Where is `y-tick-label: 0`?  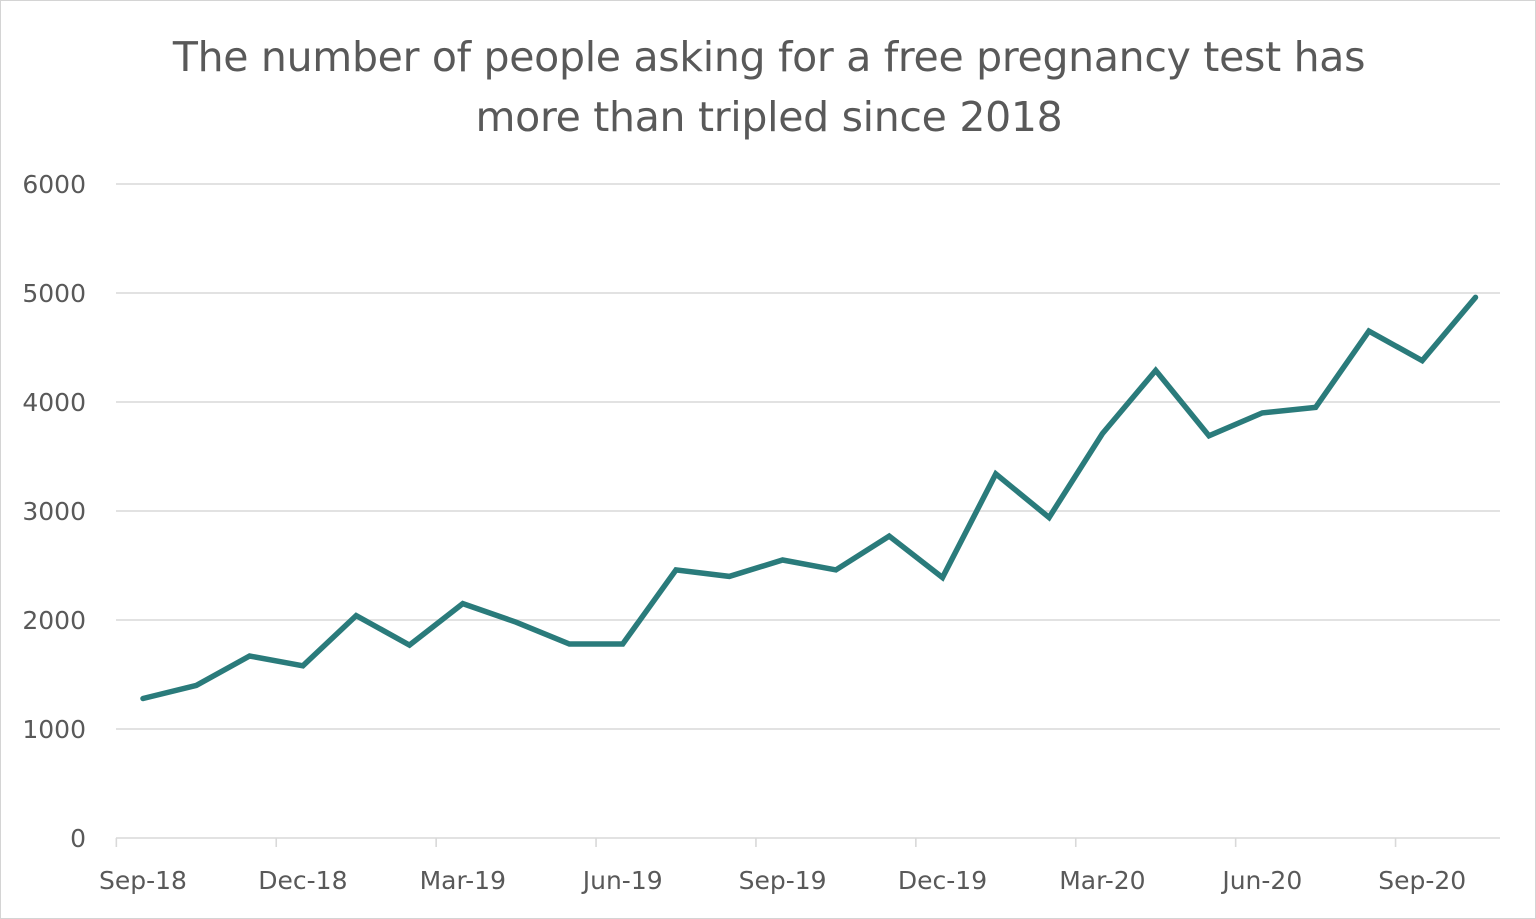
y-tick-label: 0 is located at coordinates (78, 838).